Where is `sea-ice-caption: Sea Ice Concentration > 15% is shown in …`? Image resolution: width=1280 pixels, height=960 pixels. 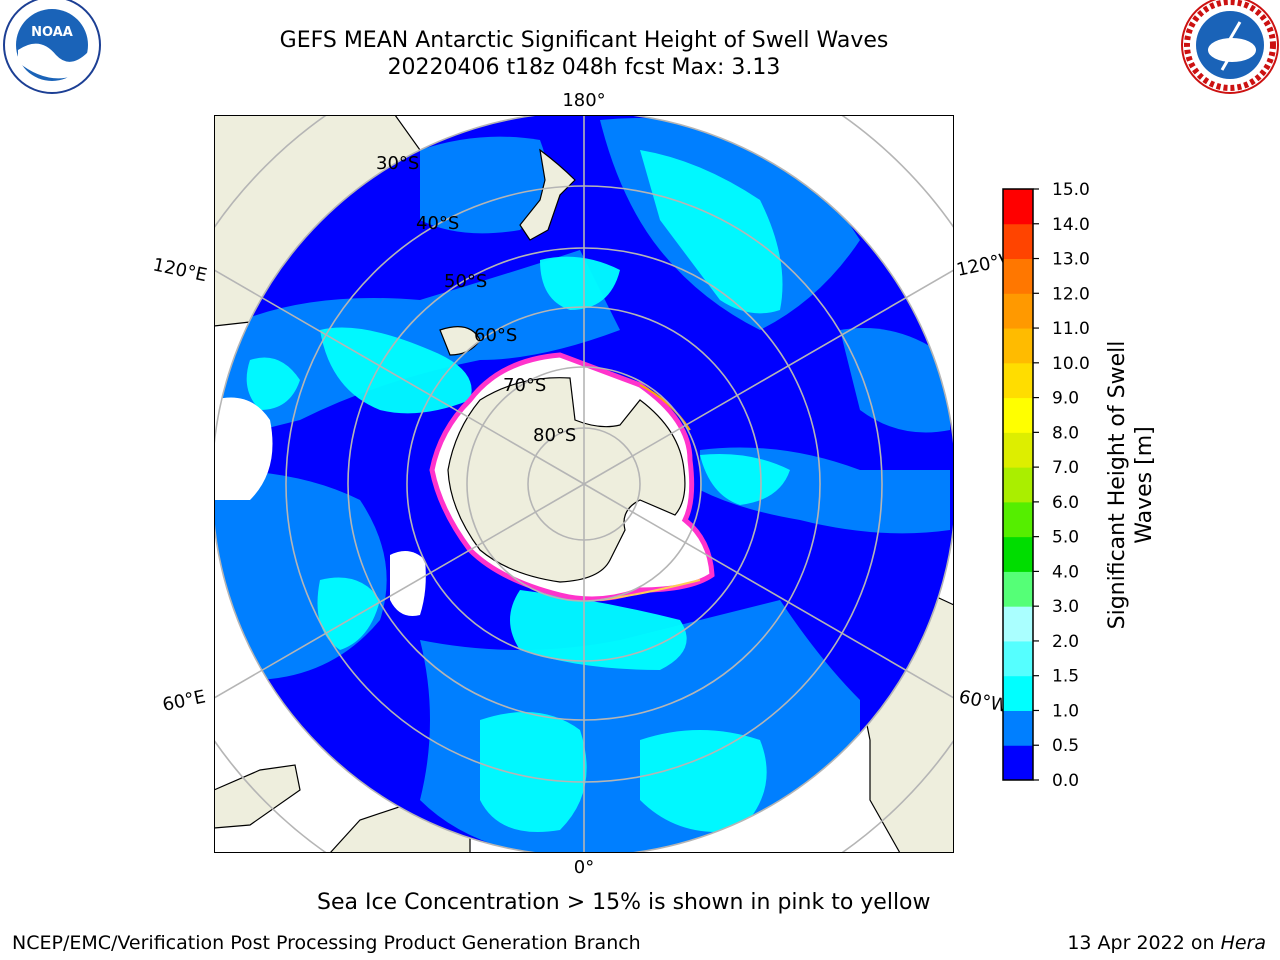
sea-ice-caption: Sea Ice Concentration > 15% is shown in … is located at coordinates (624, 902).